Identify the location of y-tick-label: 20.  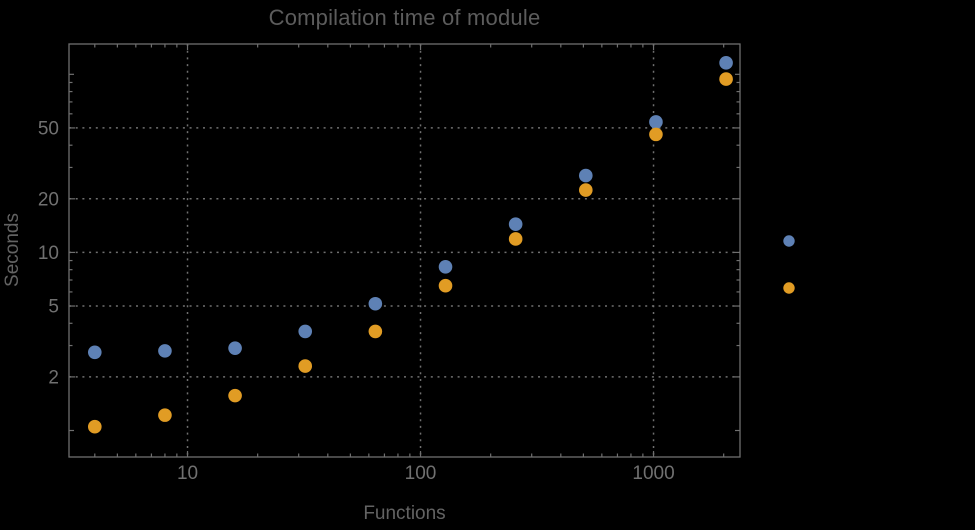
(48, 199).